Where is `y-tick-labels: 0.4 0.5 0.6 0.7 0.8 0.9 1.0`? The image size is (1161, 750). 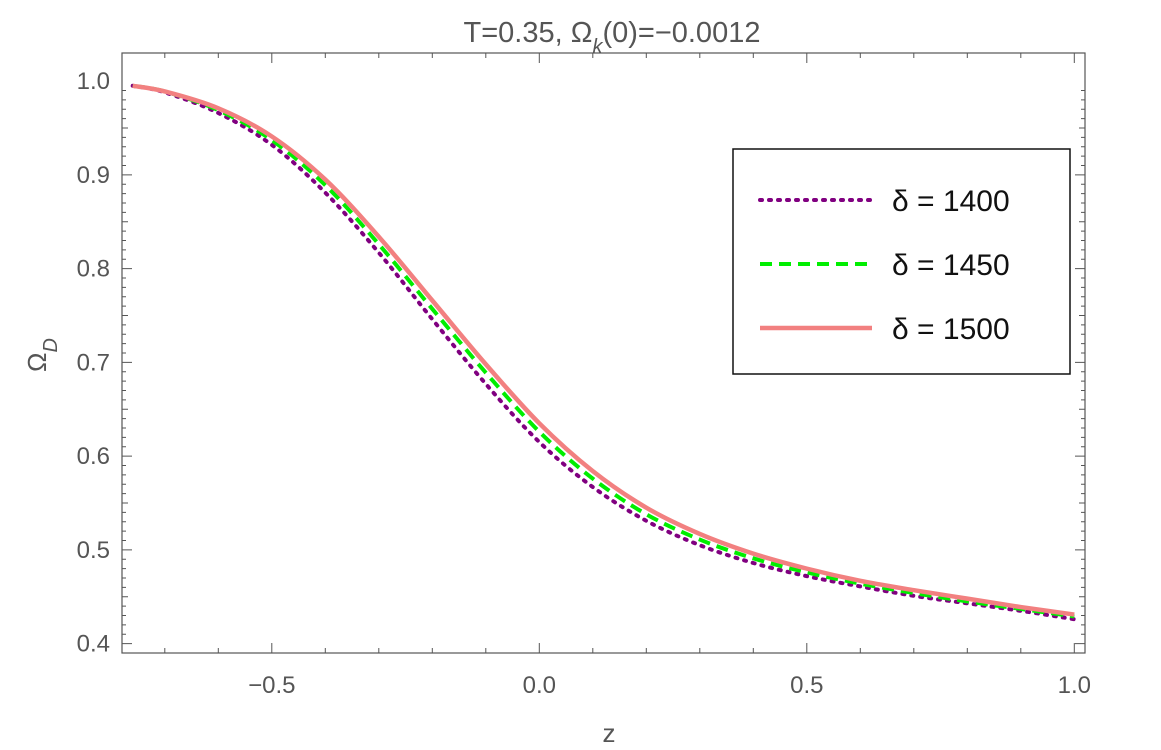 y-tick-labels: 0.4 0.5 0.6 0.7 0.8 0.9 1.0 is located at coordinates (93, 363).